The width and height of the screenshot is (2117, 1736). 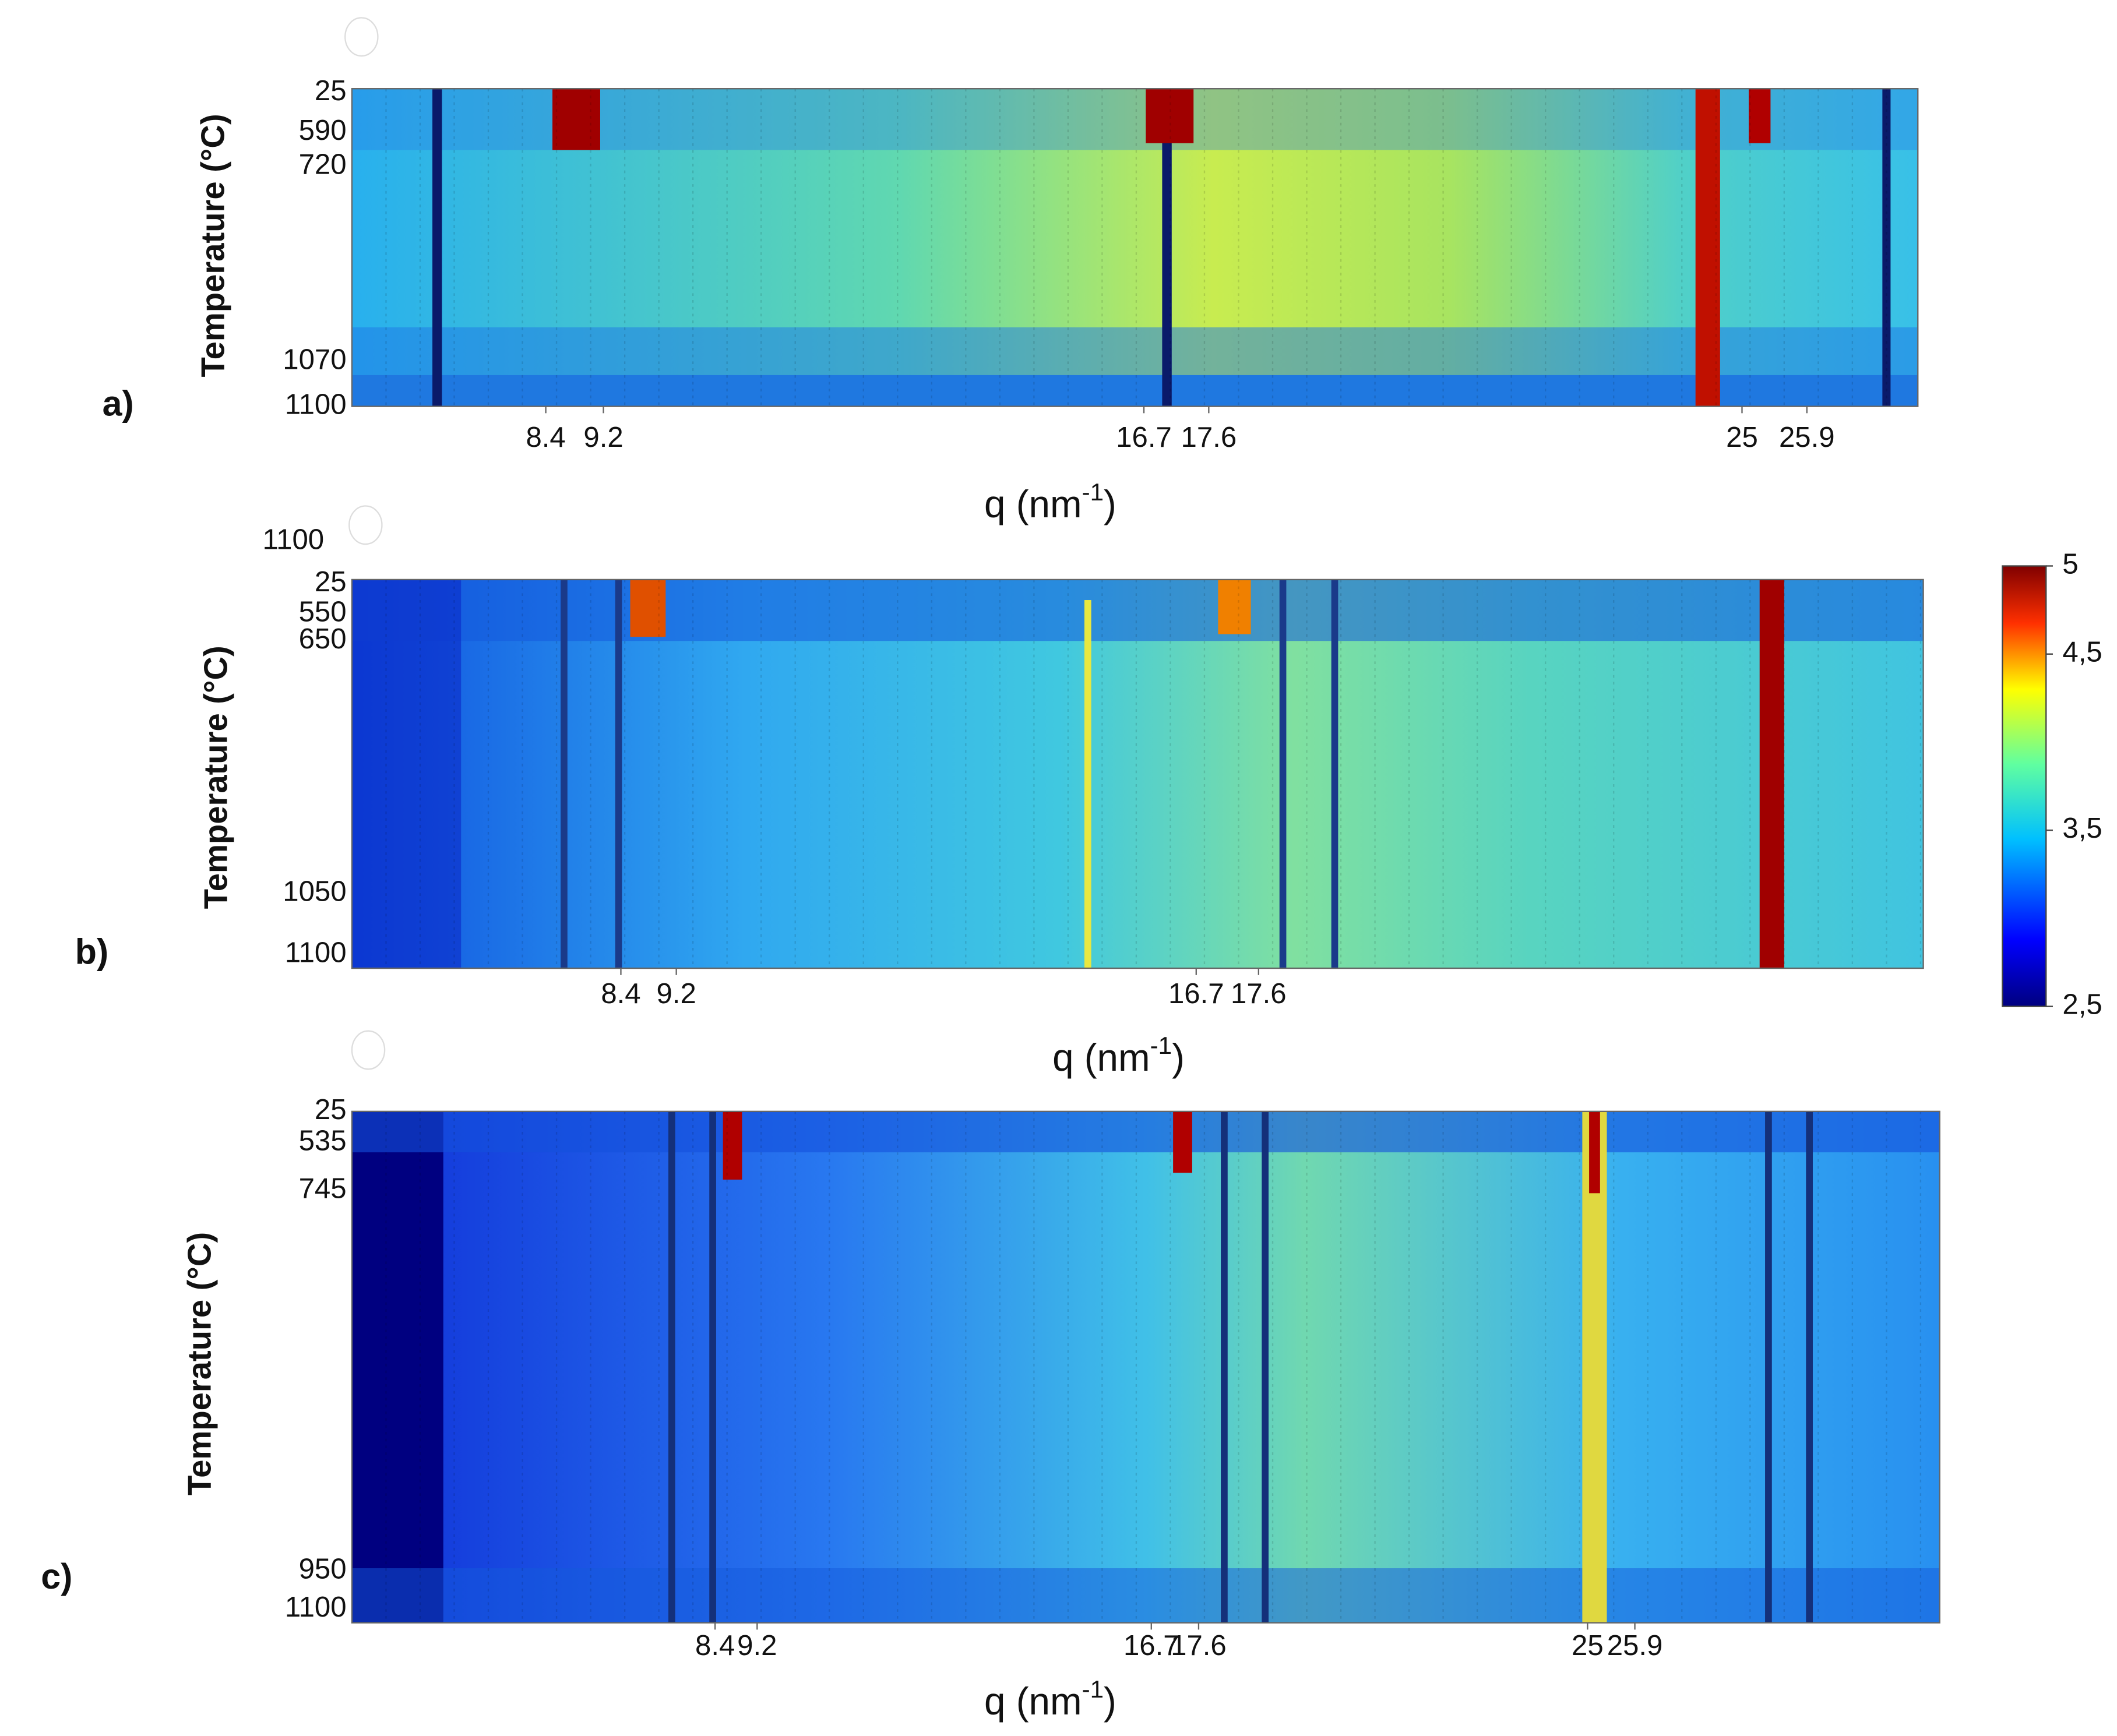 What do you see at coordinates (323, 1569) in the screenshot?
I see `y-tick-label: 950` at bounding box center [323, 1569].